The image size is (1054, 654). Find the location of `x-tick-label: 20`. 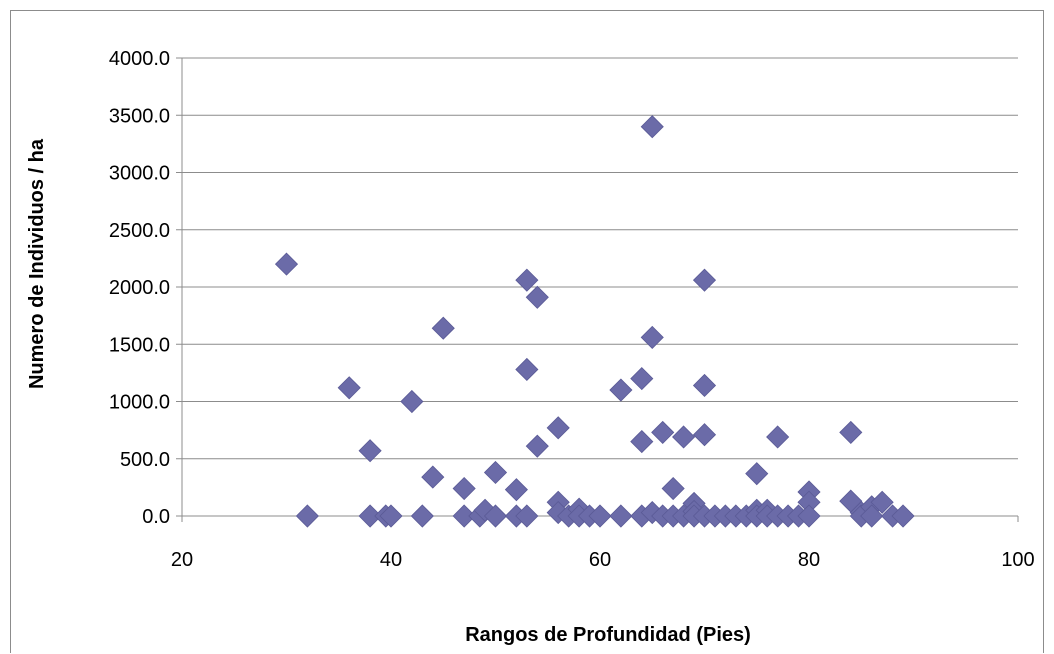

x-tick-label: 20 is located at coordinates (182, 560).